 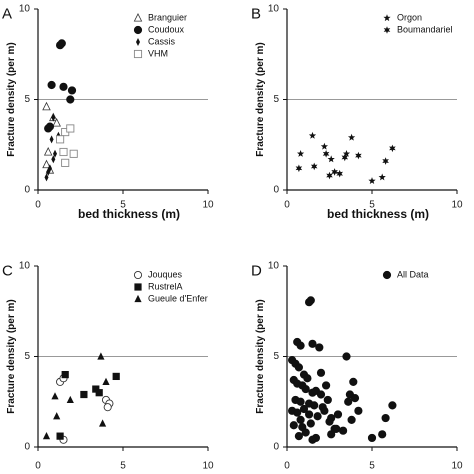 What do you see at coordinates (167, 17) in the screenshot?
I see `legend-label: Branguier` at bounding box center [167, 17].